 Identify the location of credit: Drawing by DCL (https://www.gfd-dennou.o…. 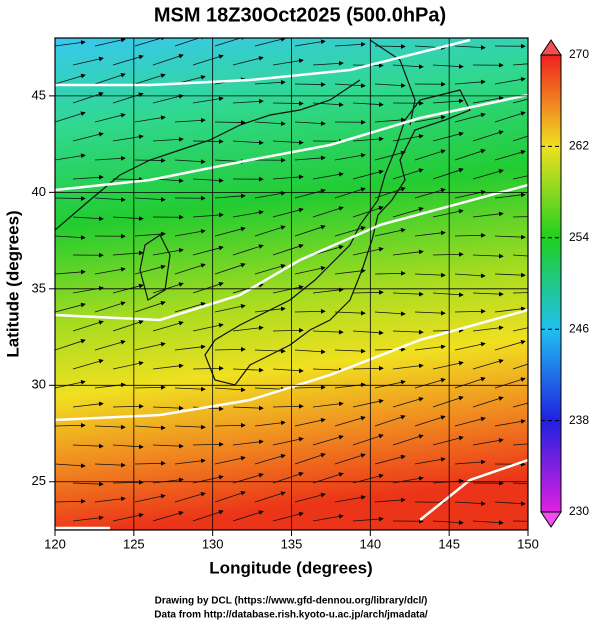
(291, 601).